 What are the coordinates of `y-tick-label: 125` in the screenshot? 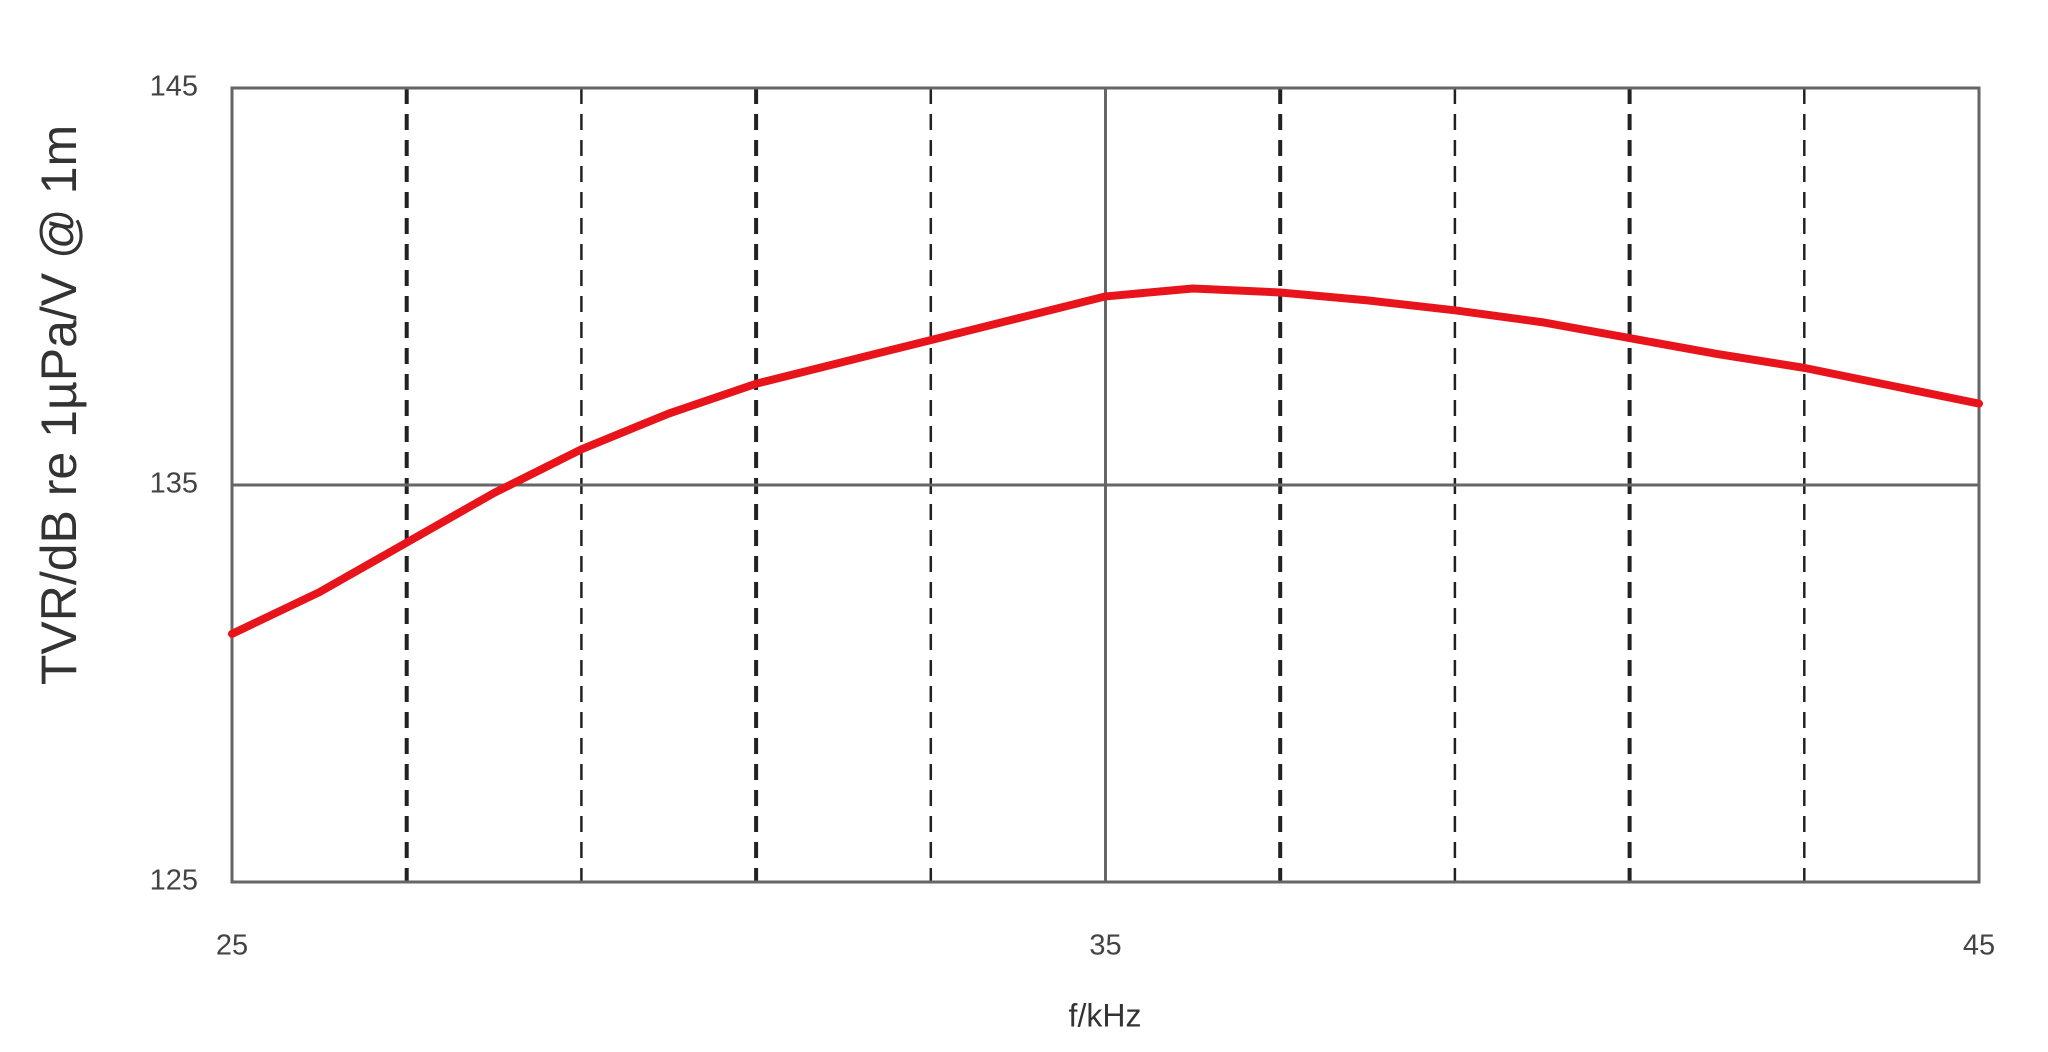 It's located at (174, 881).